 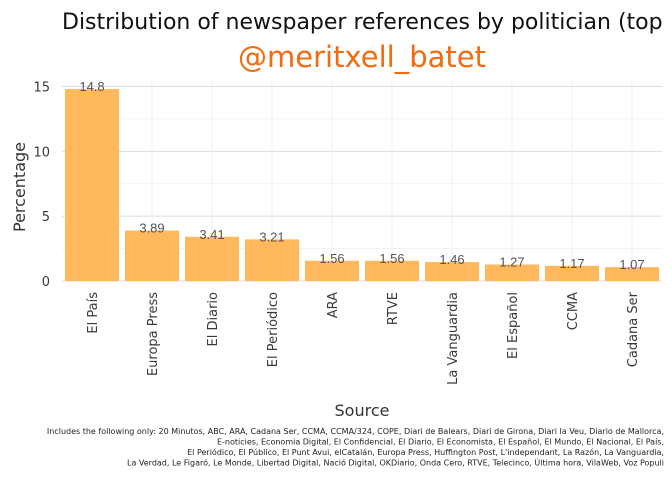 I want to click on bar-value-label: 1.17, so click(x=571, y=263).